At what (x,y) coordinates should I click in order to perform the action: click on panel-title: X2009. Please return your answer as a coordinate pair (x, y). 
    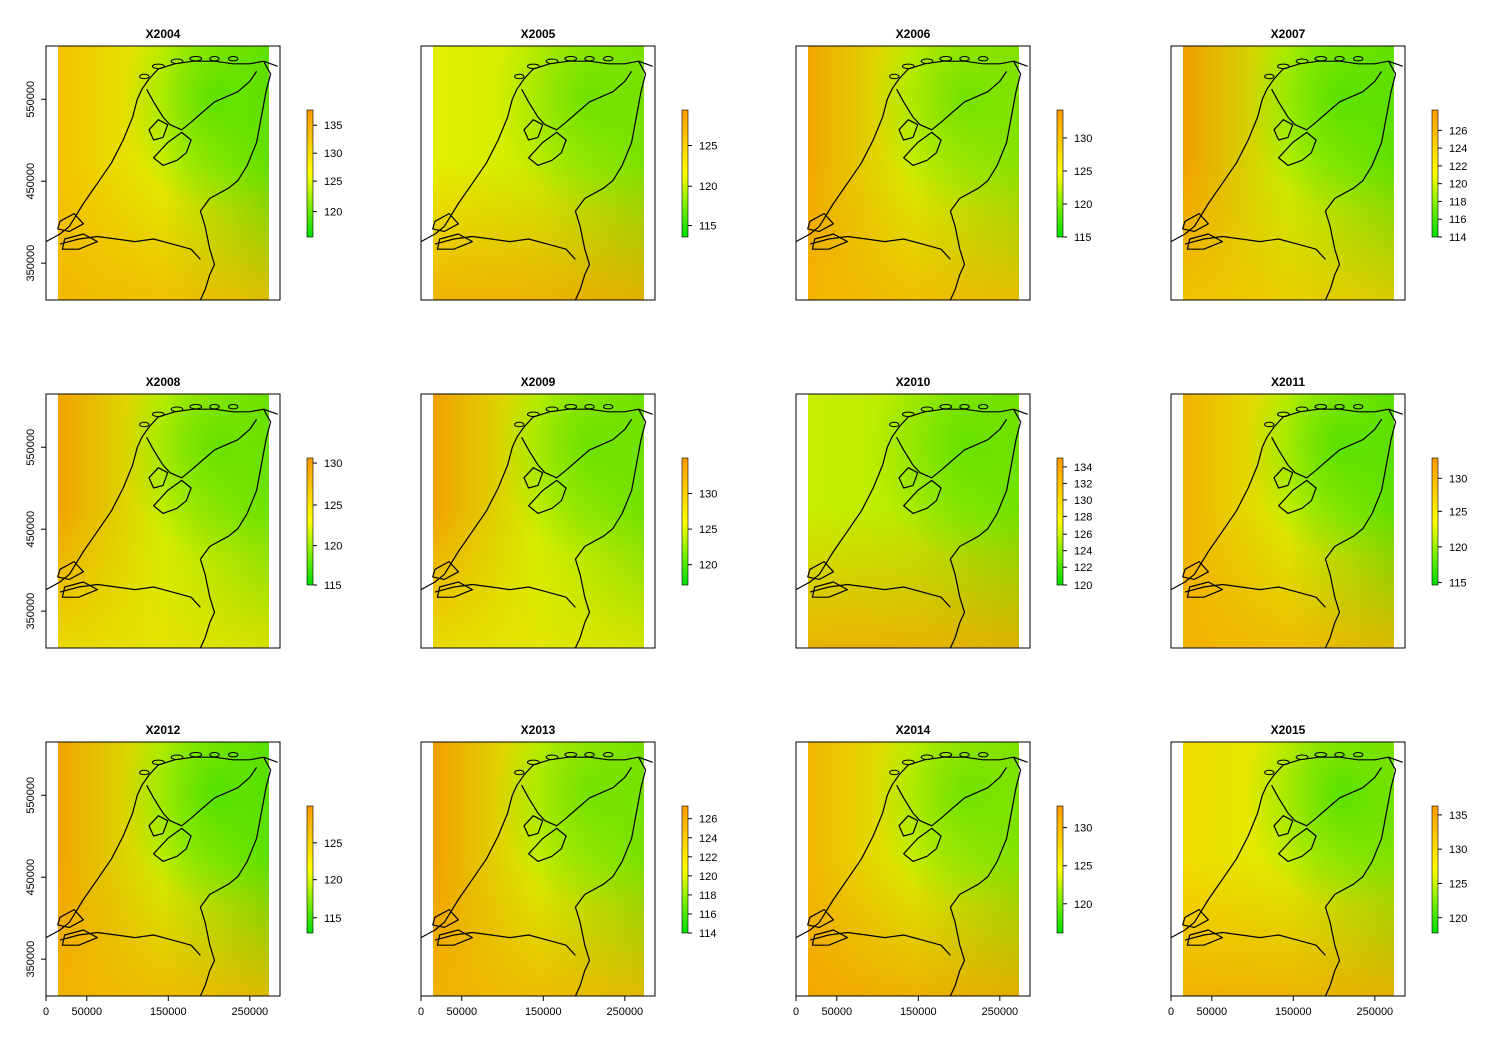
    Looking at the image, I should click on (538, 382).